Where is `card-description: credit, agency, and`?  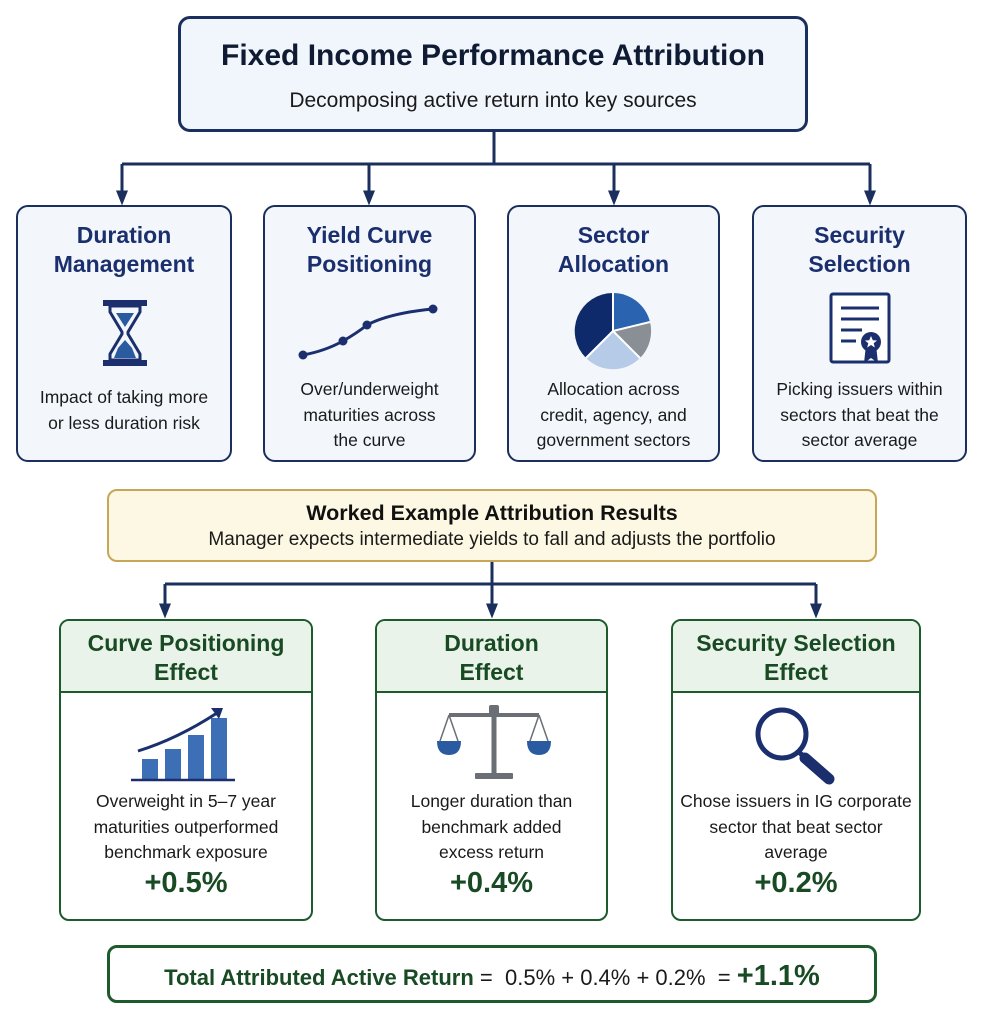
card-description: credit, agency, and is located at coordinates (613, 414).